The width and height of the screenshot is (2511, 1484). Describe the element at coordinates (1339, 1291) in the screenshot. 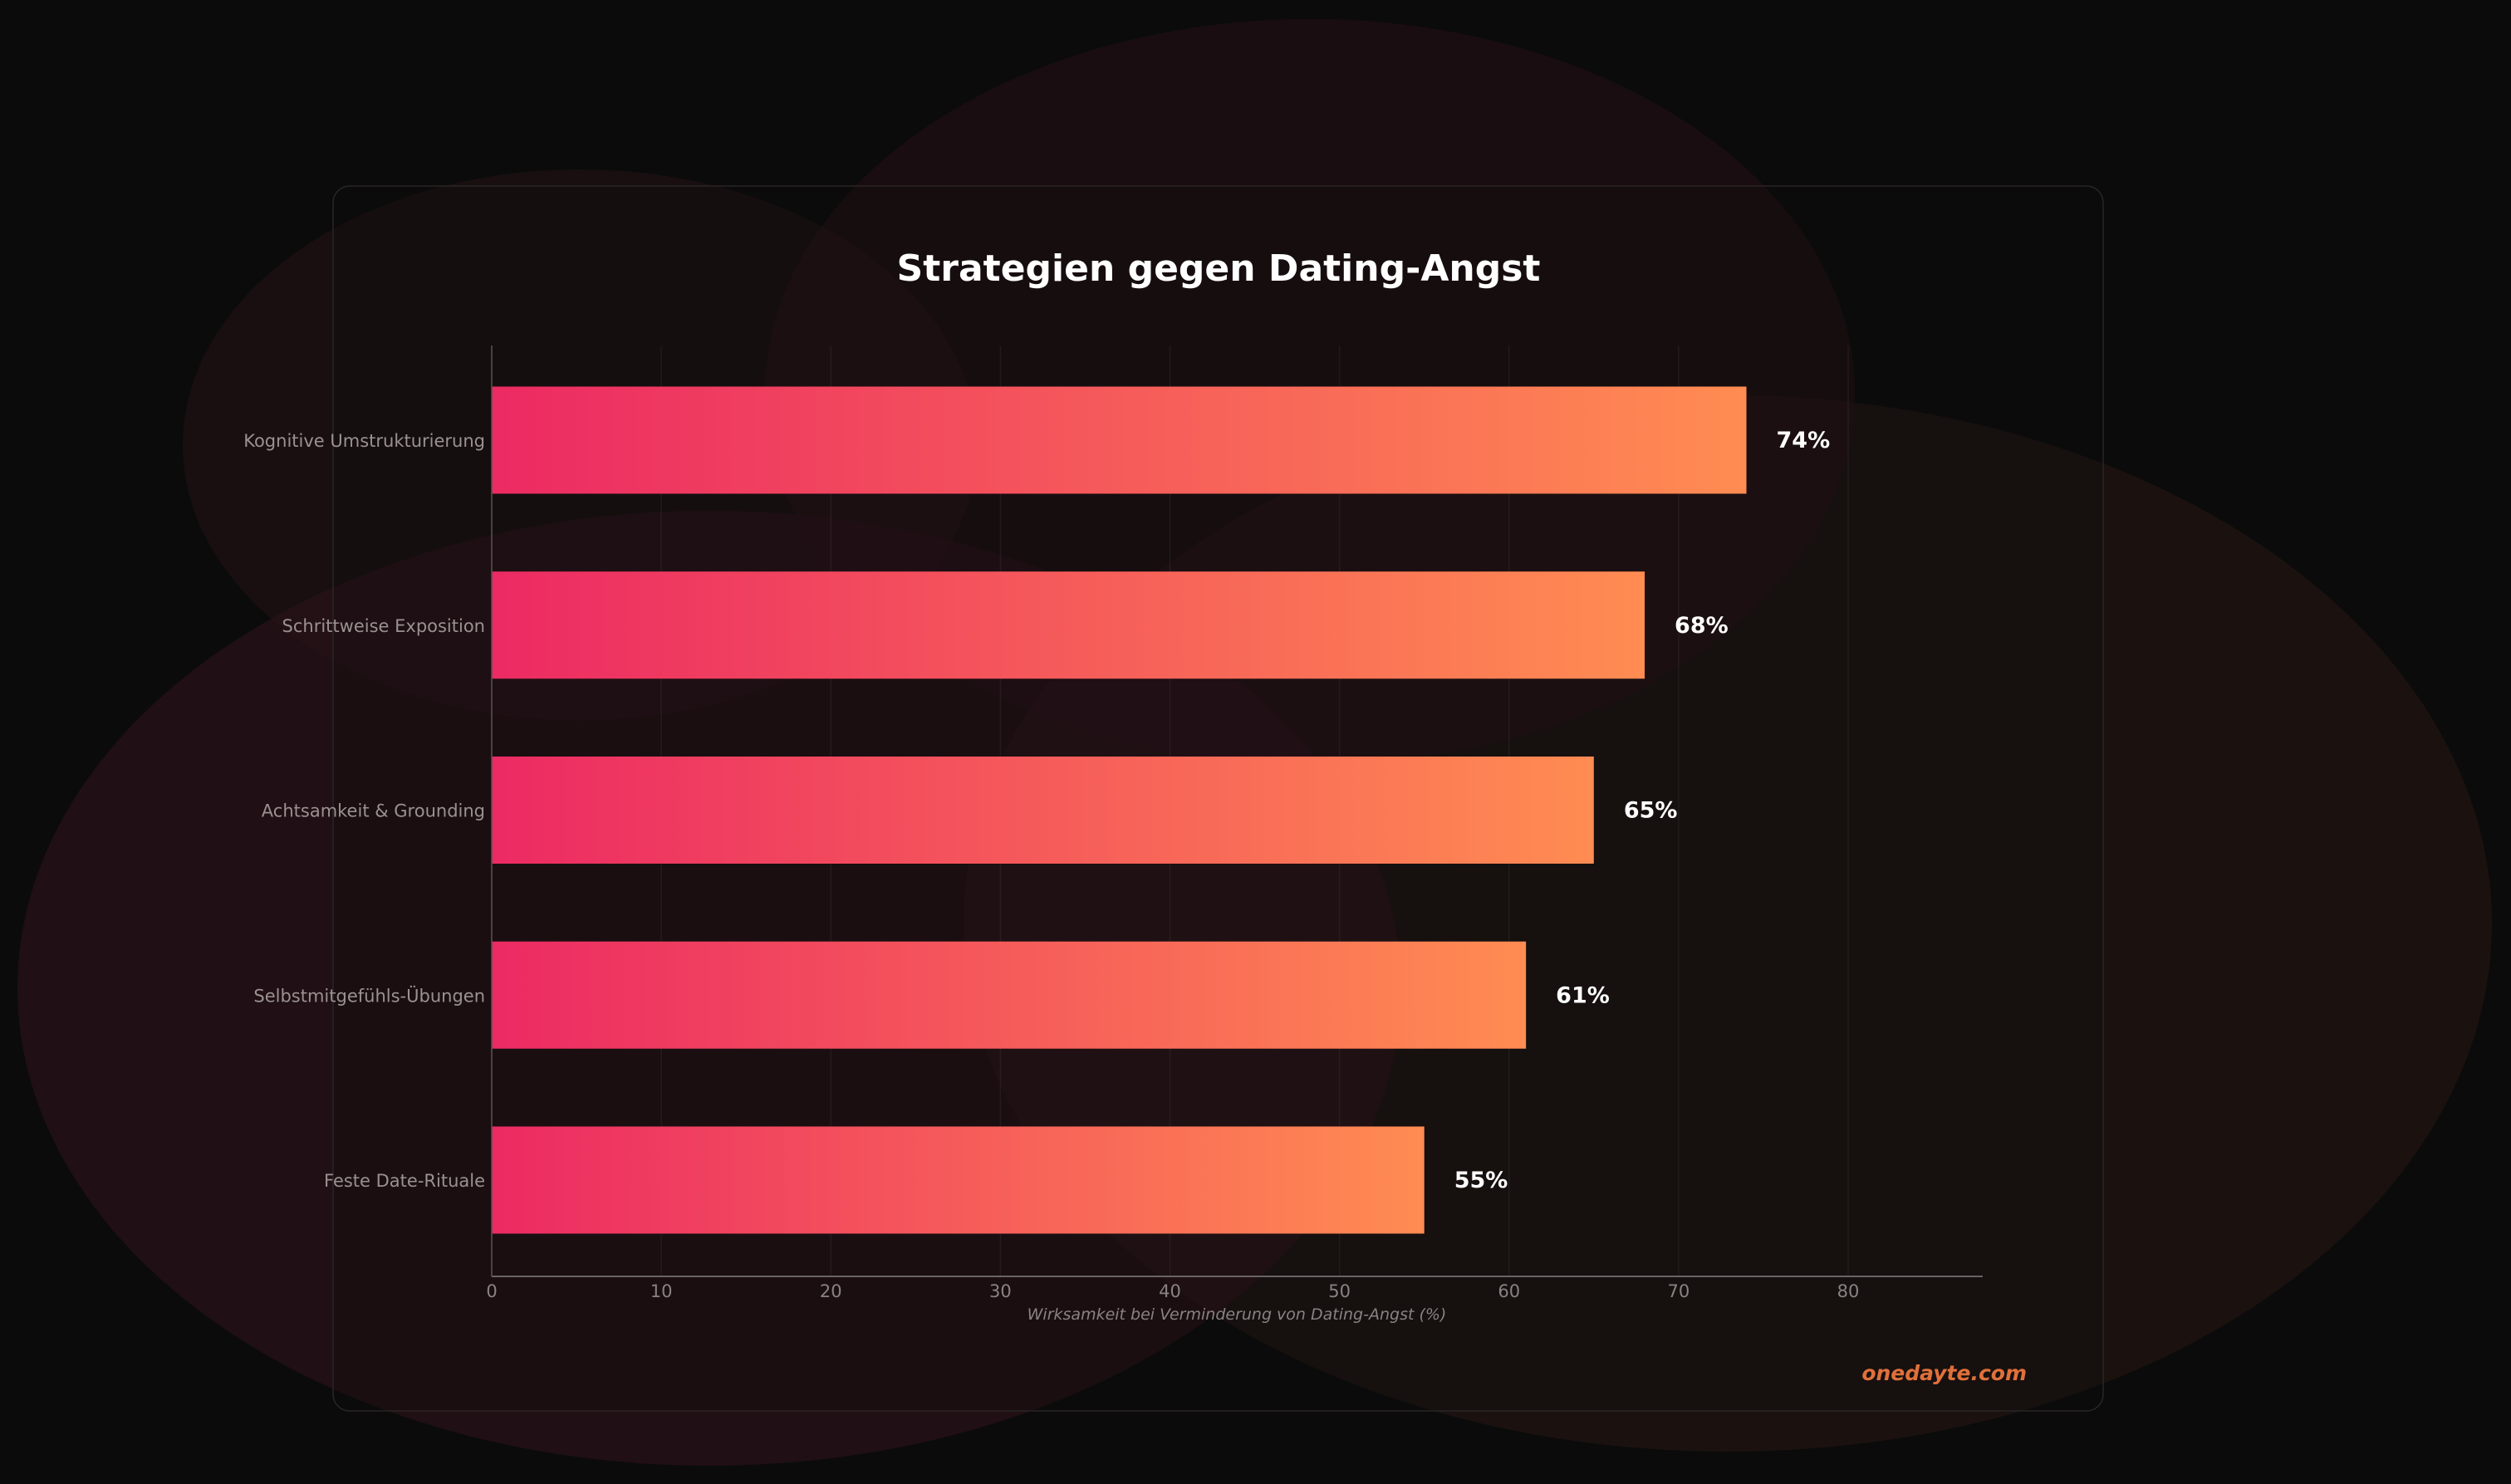

I see `x-tick-label: 50` at that location.